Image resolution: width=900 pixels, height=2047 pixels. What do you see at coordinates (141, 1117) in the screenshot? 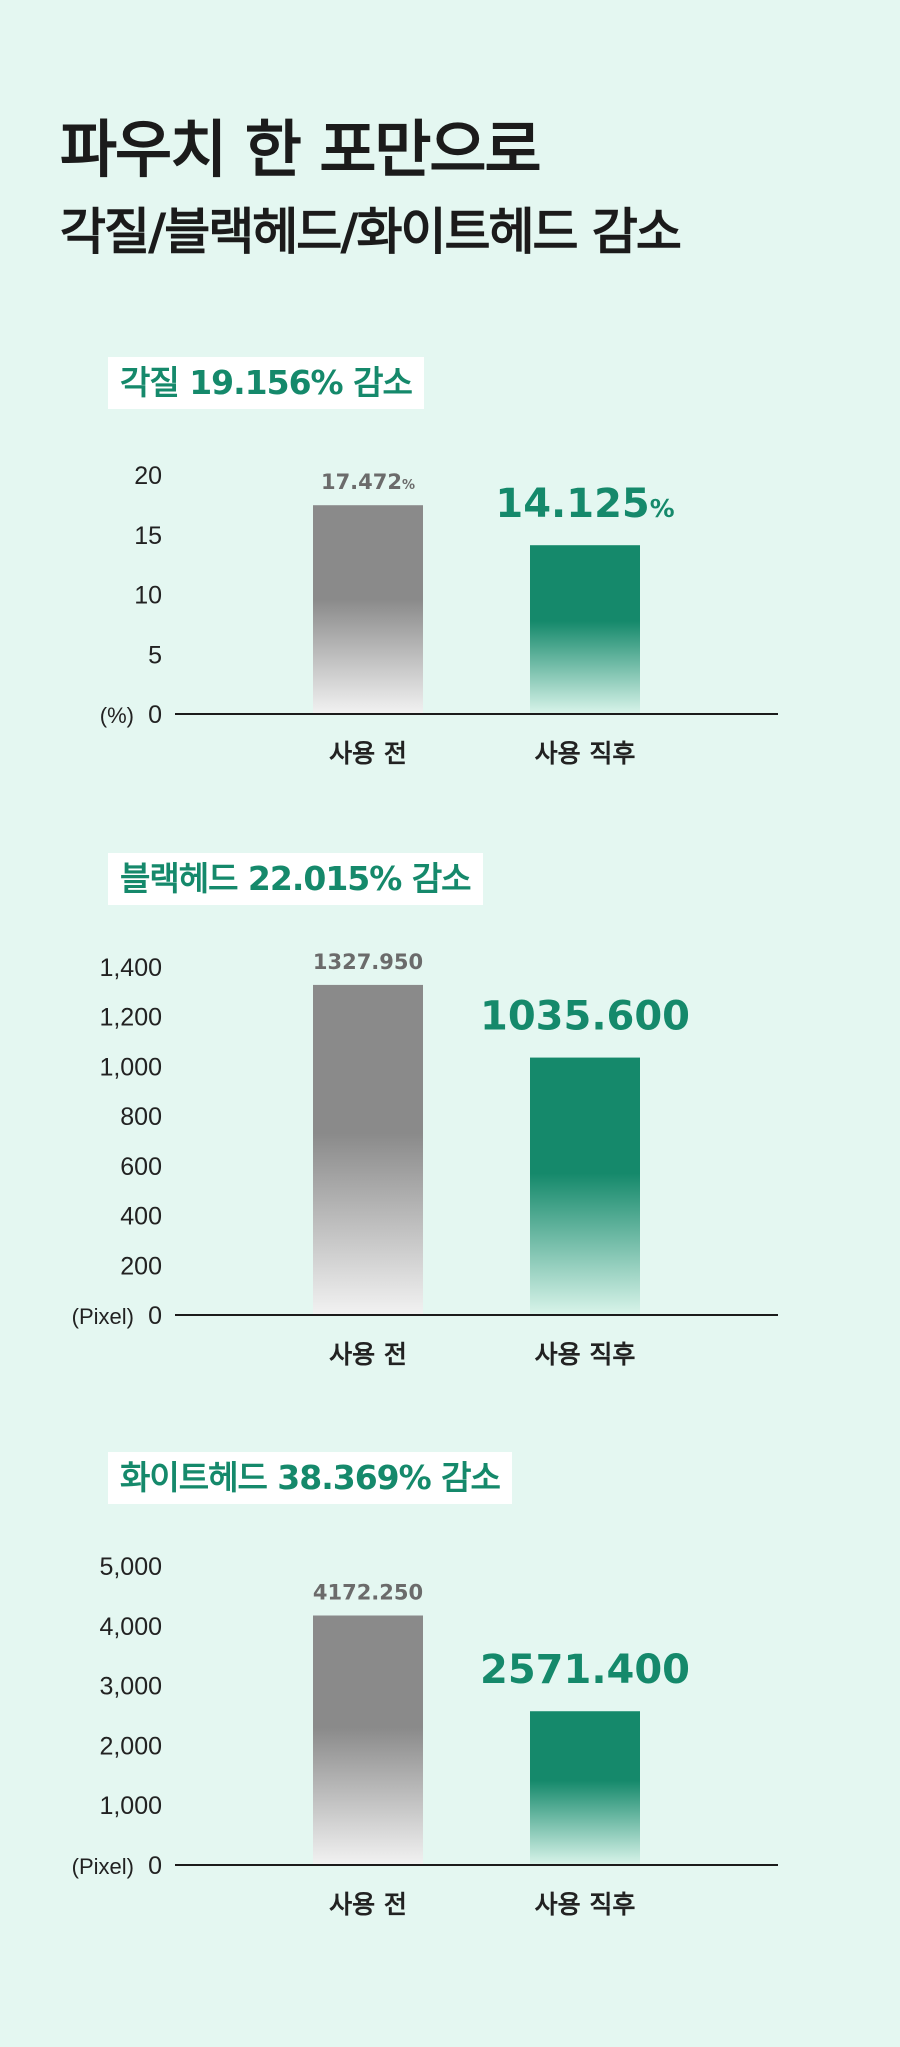
I see `y-tick-label: 800` at bounding box center [141, 1117].